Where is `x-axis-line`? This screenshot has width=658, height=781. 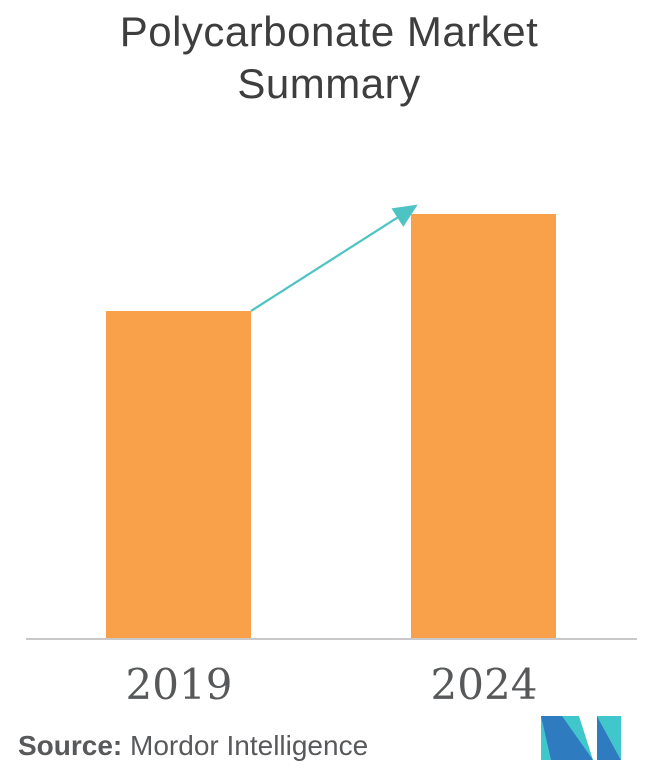
x-axis-line is located at coordinates (331, 639).